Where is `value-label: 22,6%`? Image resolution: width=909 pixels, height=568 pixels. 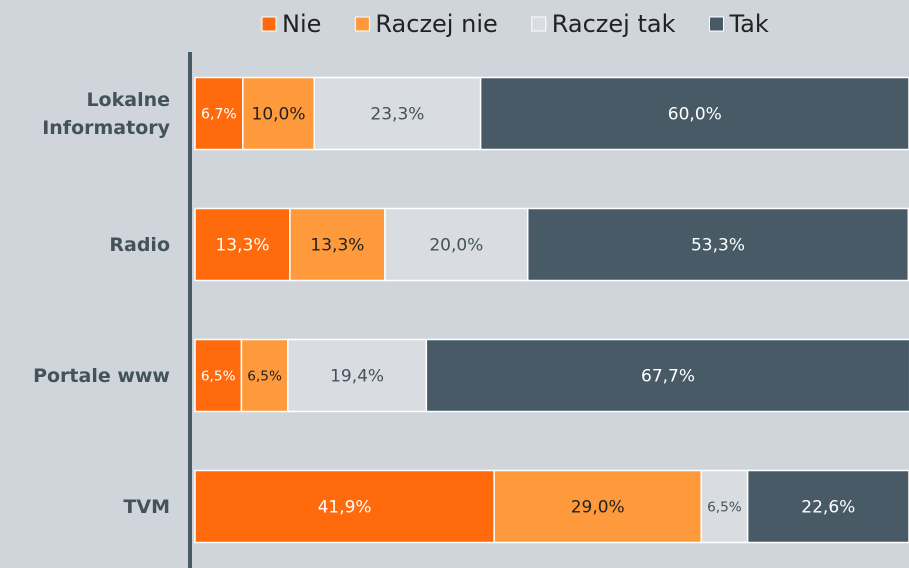
value-label: 22,6% is located at coordinates (828, 508).